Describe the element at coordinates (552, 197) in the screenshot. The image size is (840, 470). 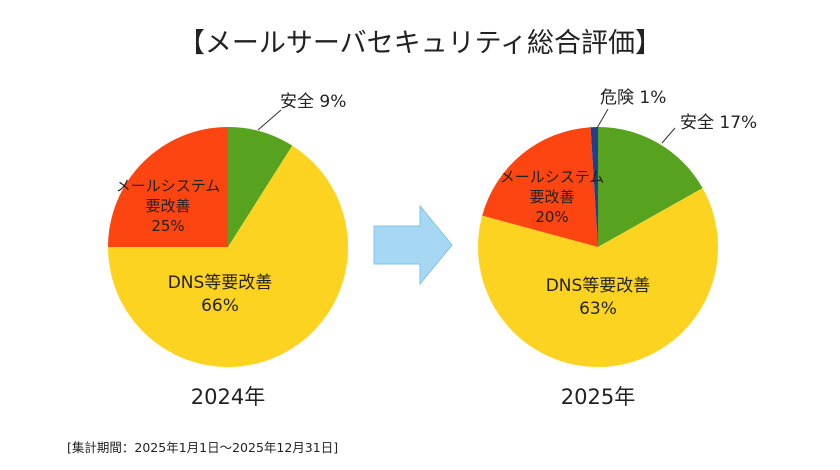
I see `data-label: メールシステム要改善 20%` at that location.